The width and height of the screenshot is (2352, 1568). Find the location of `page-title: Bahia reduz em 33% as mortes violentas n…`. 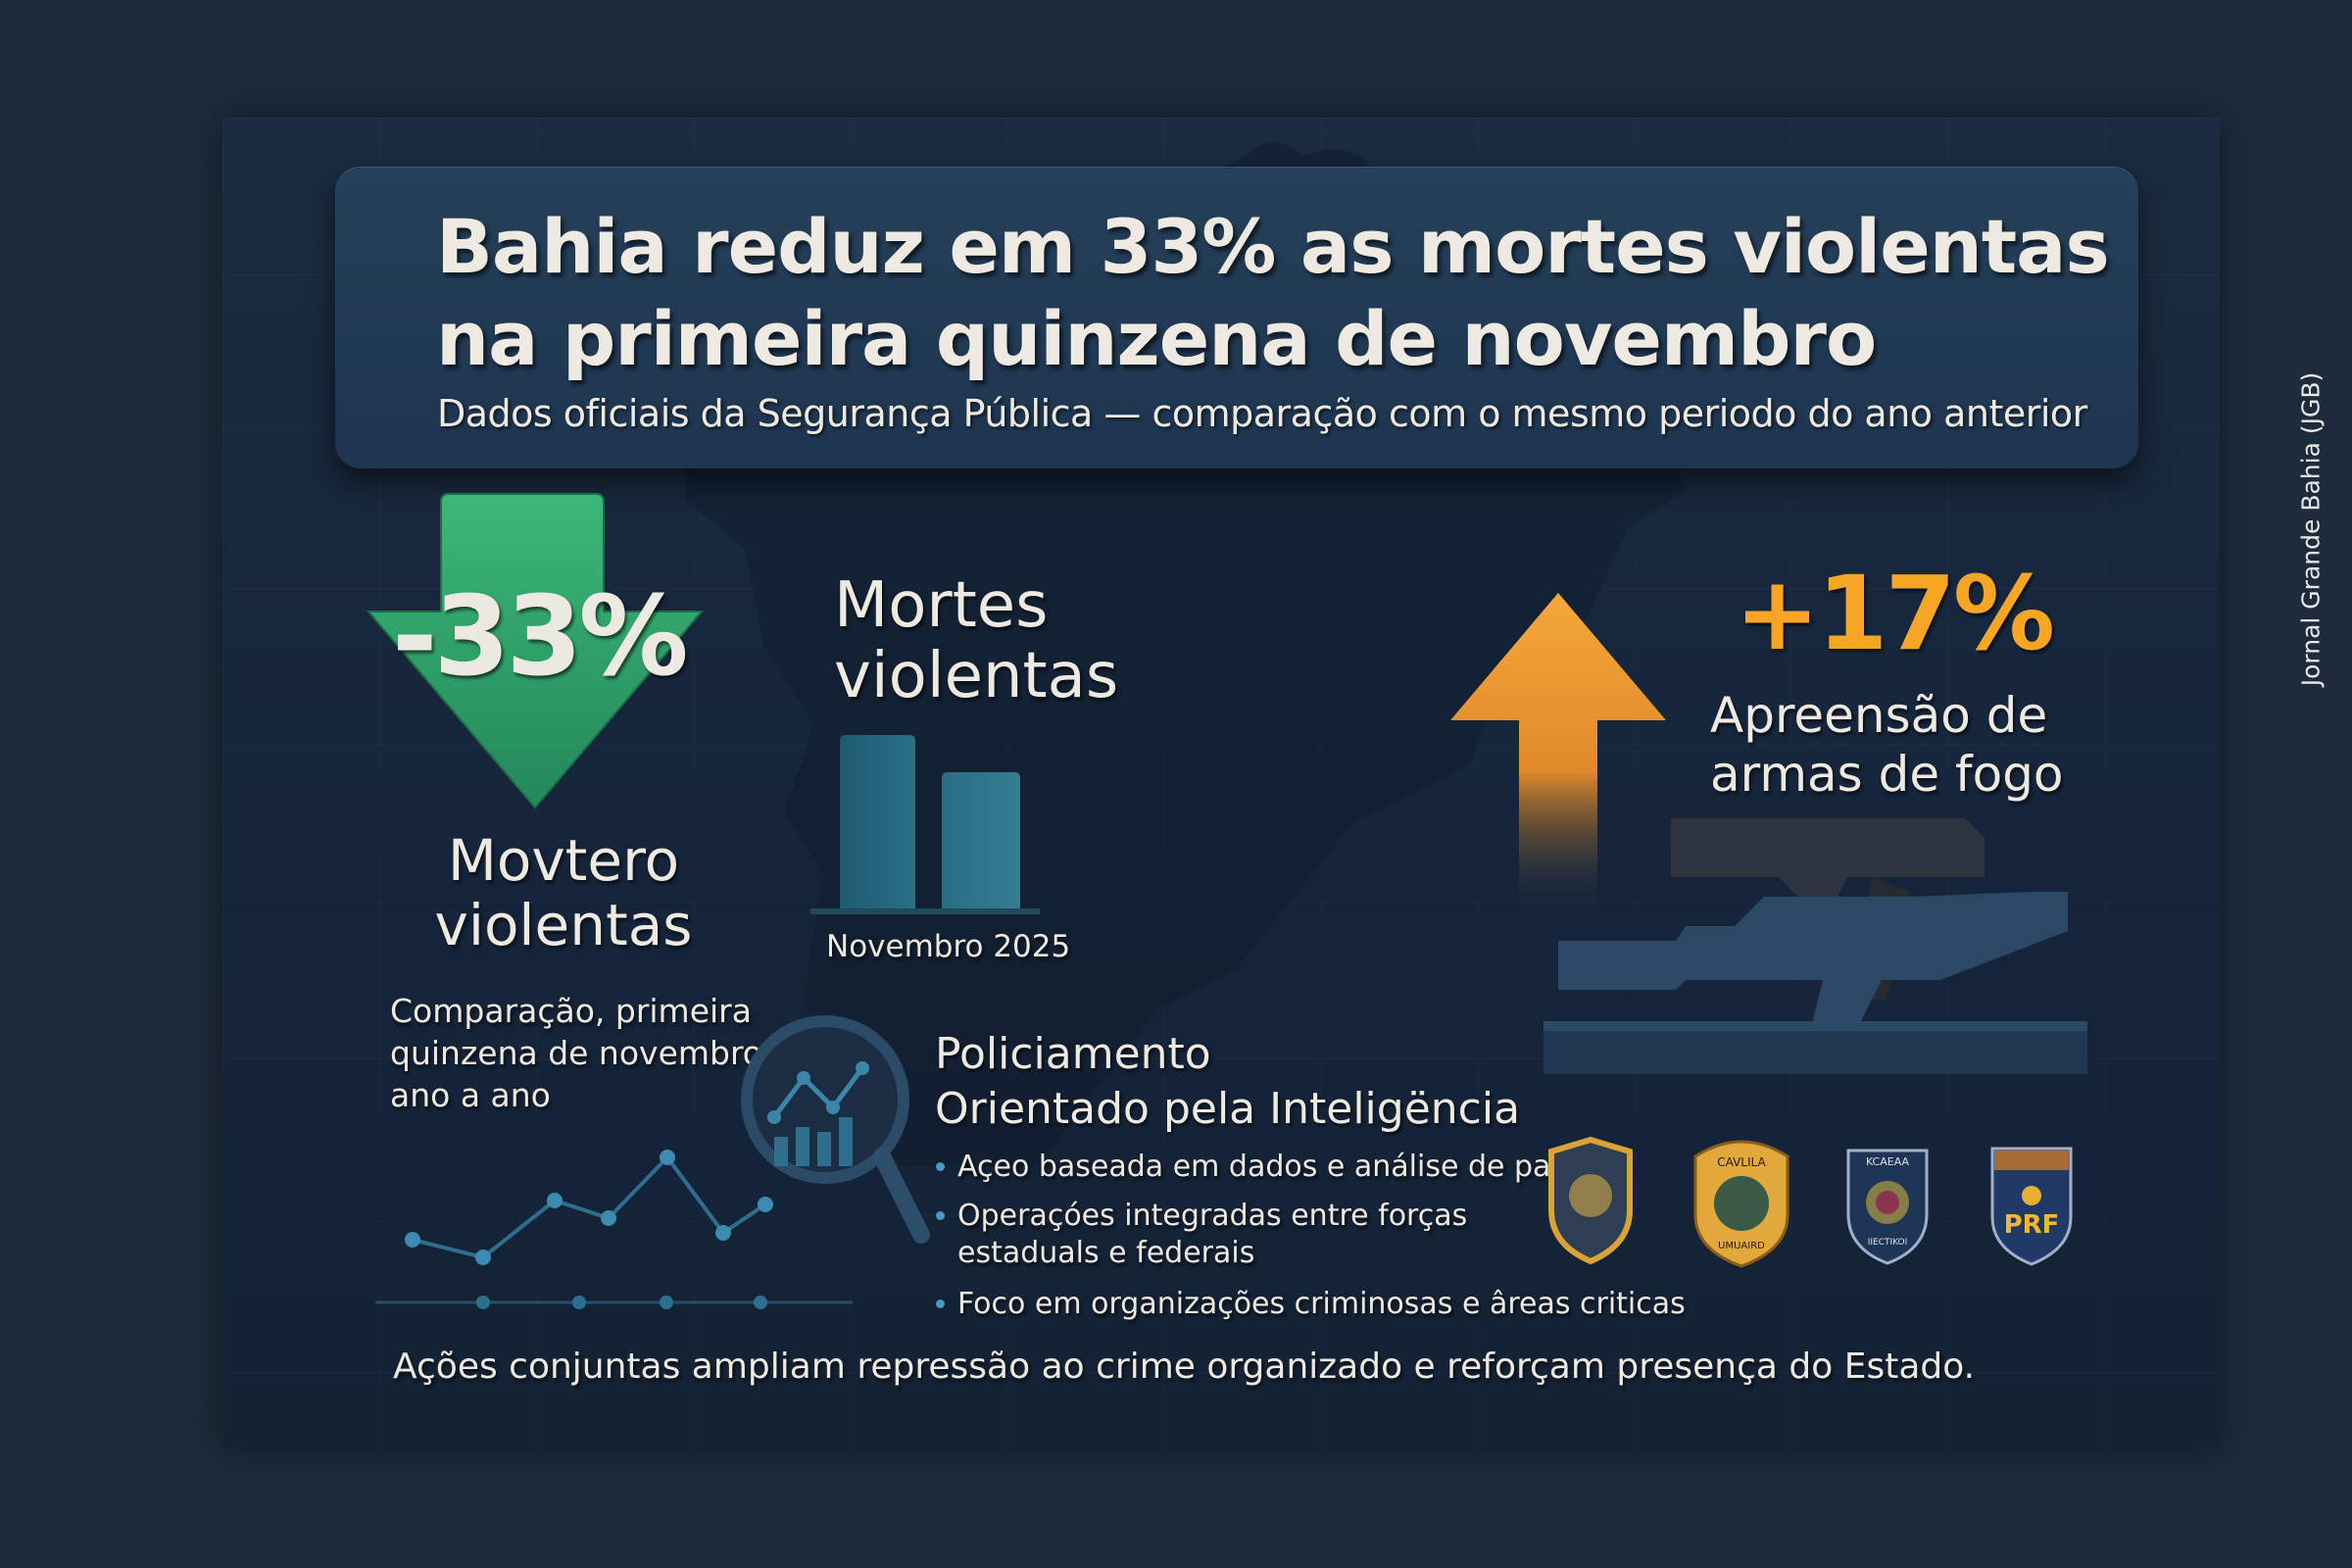

page-title: Bahia reduz em 33% as mortes violentas n… is located at coordinates (1273, 293).